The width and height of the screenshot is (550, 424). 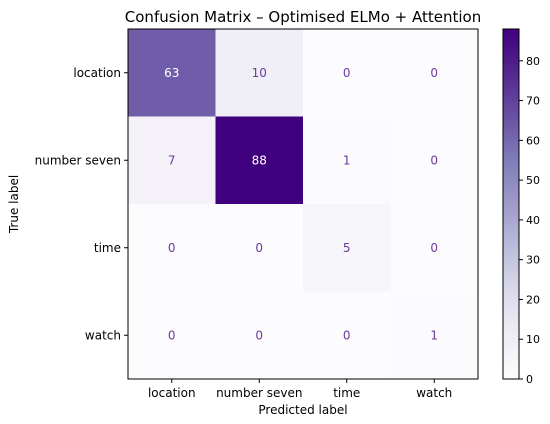 I want to click on colorbar-tick-label: 20, so click(x=533, y=299).